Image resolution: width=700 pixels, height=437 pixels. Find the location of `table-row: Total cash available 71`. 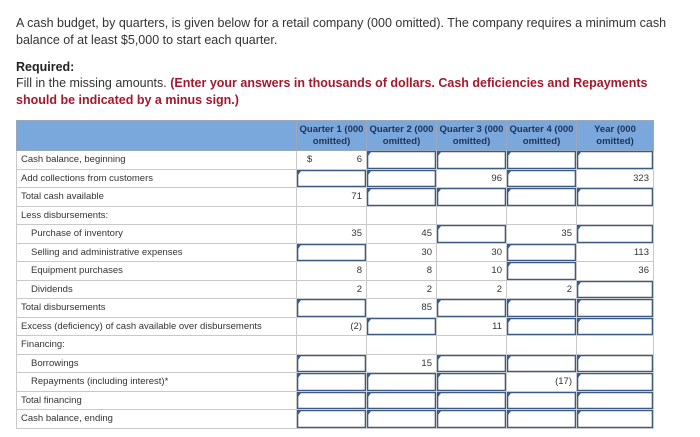

table-row: Total cash available 71 is located at coordinates (335, 197).